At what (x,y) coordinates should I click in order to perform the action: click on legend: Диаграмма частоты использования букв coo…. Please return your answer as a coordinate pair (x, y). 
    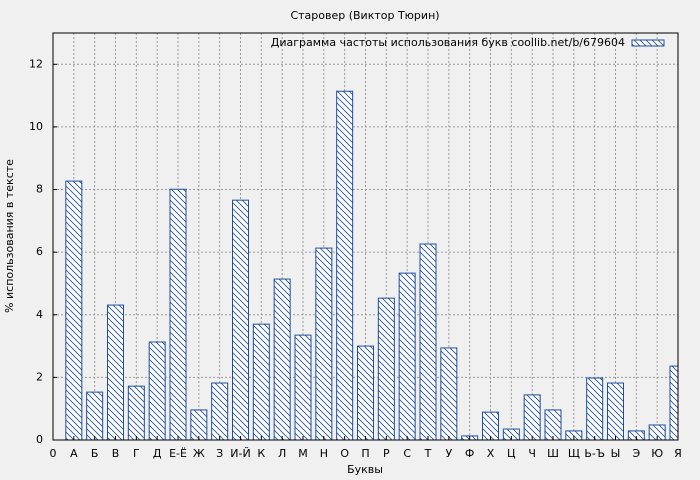
    Looking at the image, I should click on (468, 42).